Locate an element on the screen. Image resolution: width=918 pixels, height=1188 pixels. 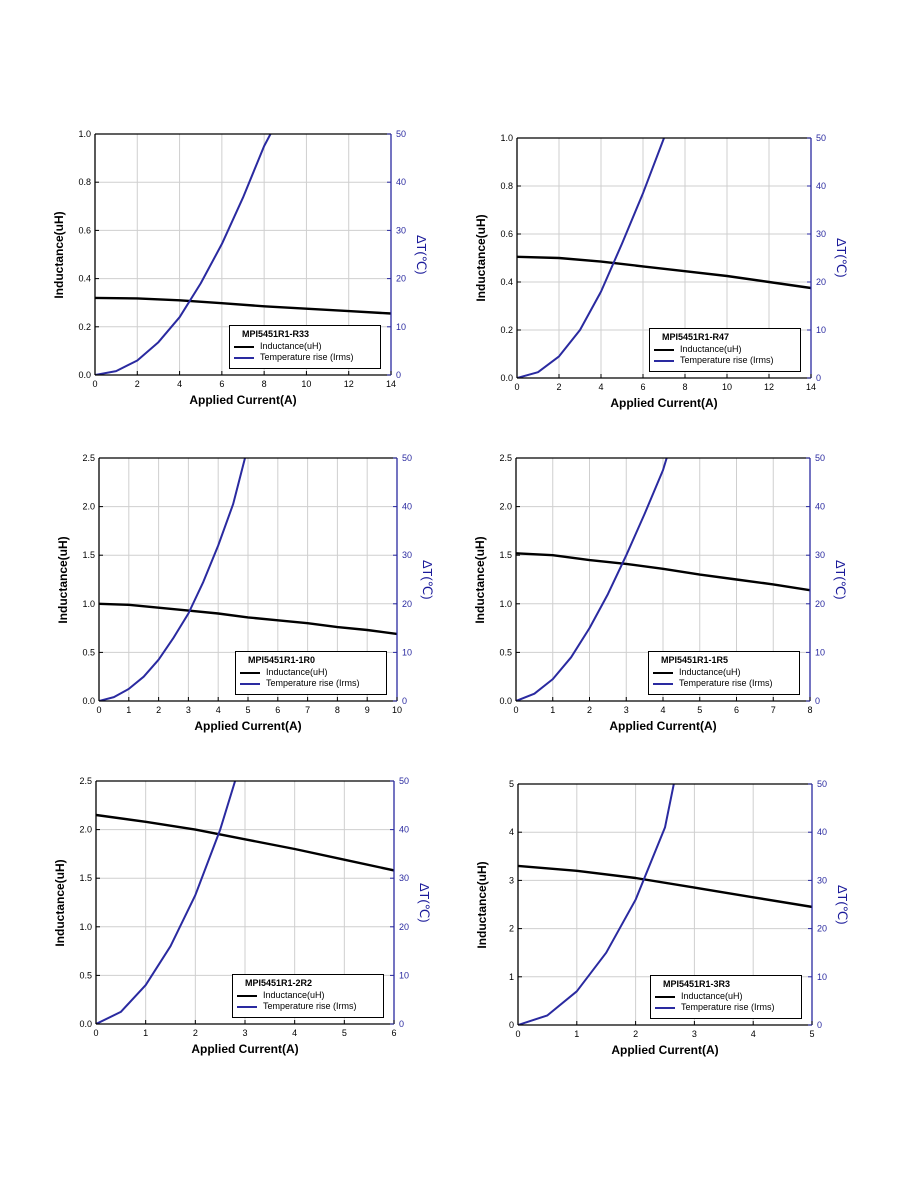
y-tick-label: 2 is located at coordinates (511, 929).